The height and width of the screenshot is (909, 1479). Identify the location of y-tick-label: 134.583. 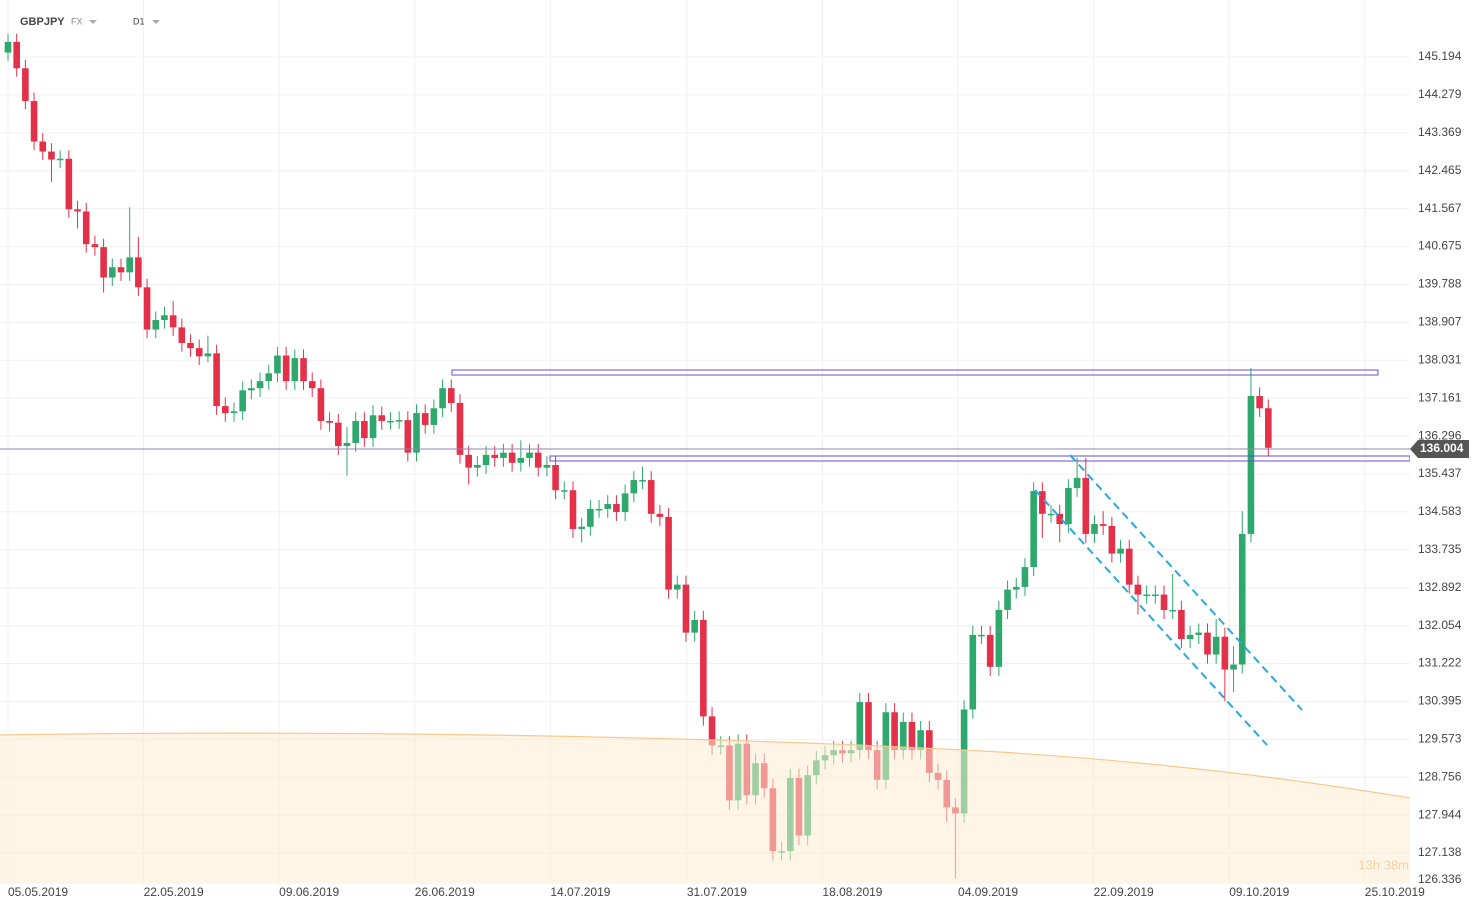
(1440, 511).